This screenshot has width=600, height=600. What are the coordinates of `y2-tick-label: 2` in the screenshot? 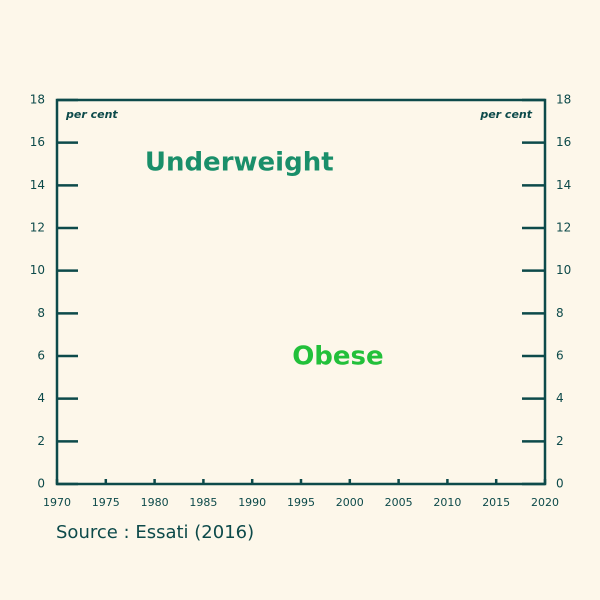 It's located at (560, 441).